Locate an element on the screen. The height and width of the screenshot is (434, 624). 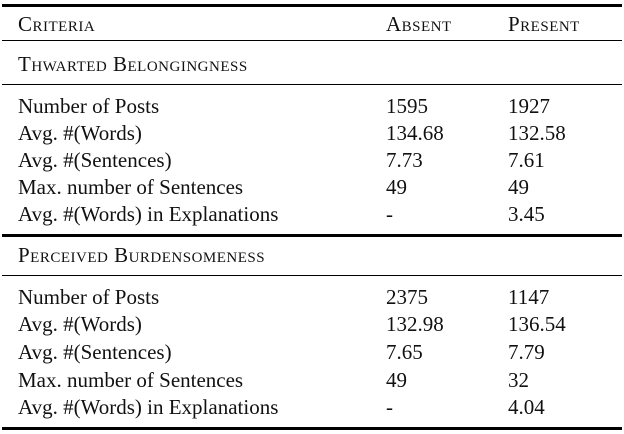
table-row: Avg. #(Words) 132.98 136.54 is located at coordinates (312, 324).